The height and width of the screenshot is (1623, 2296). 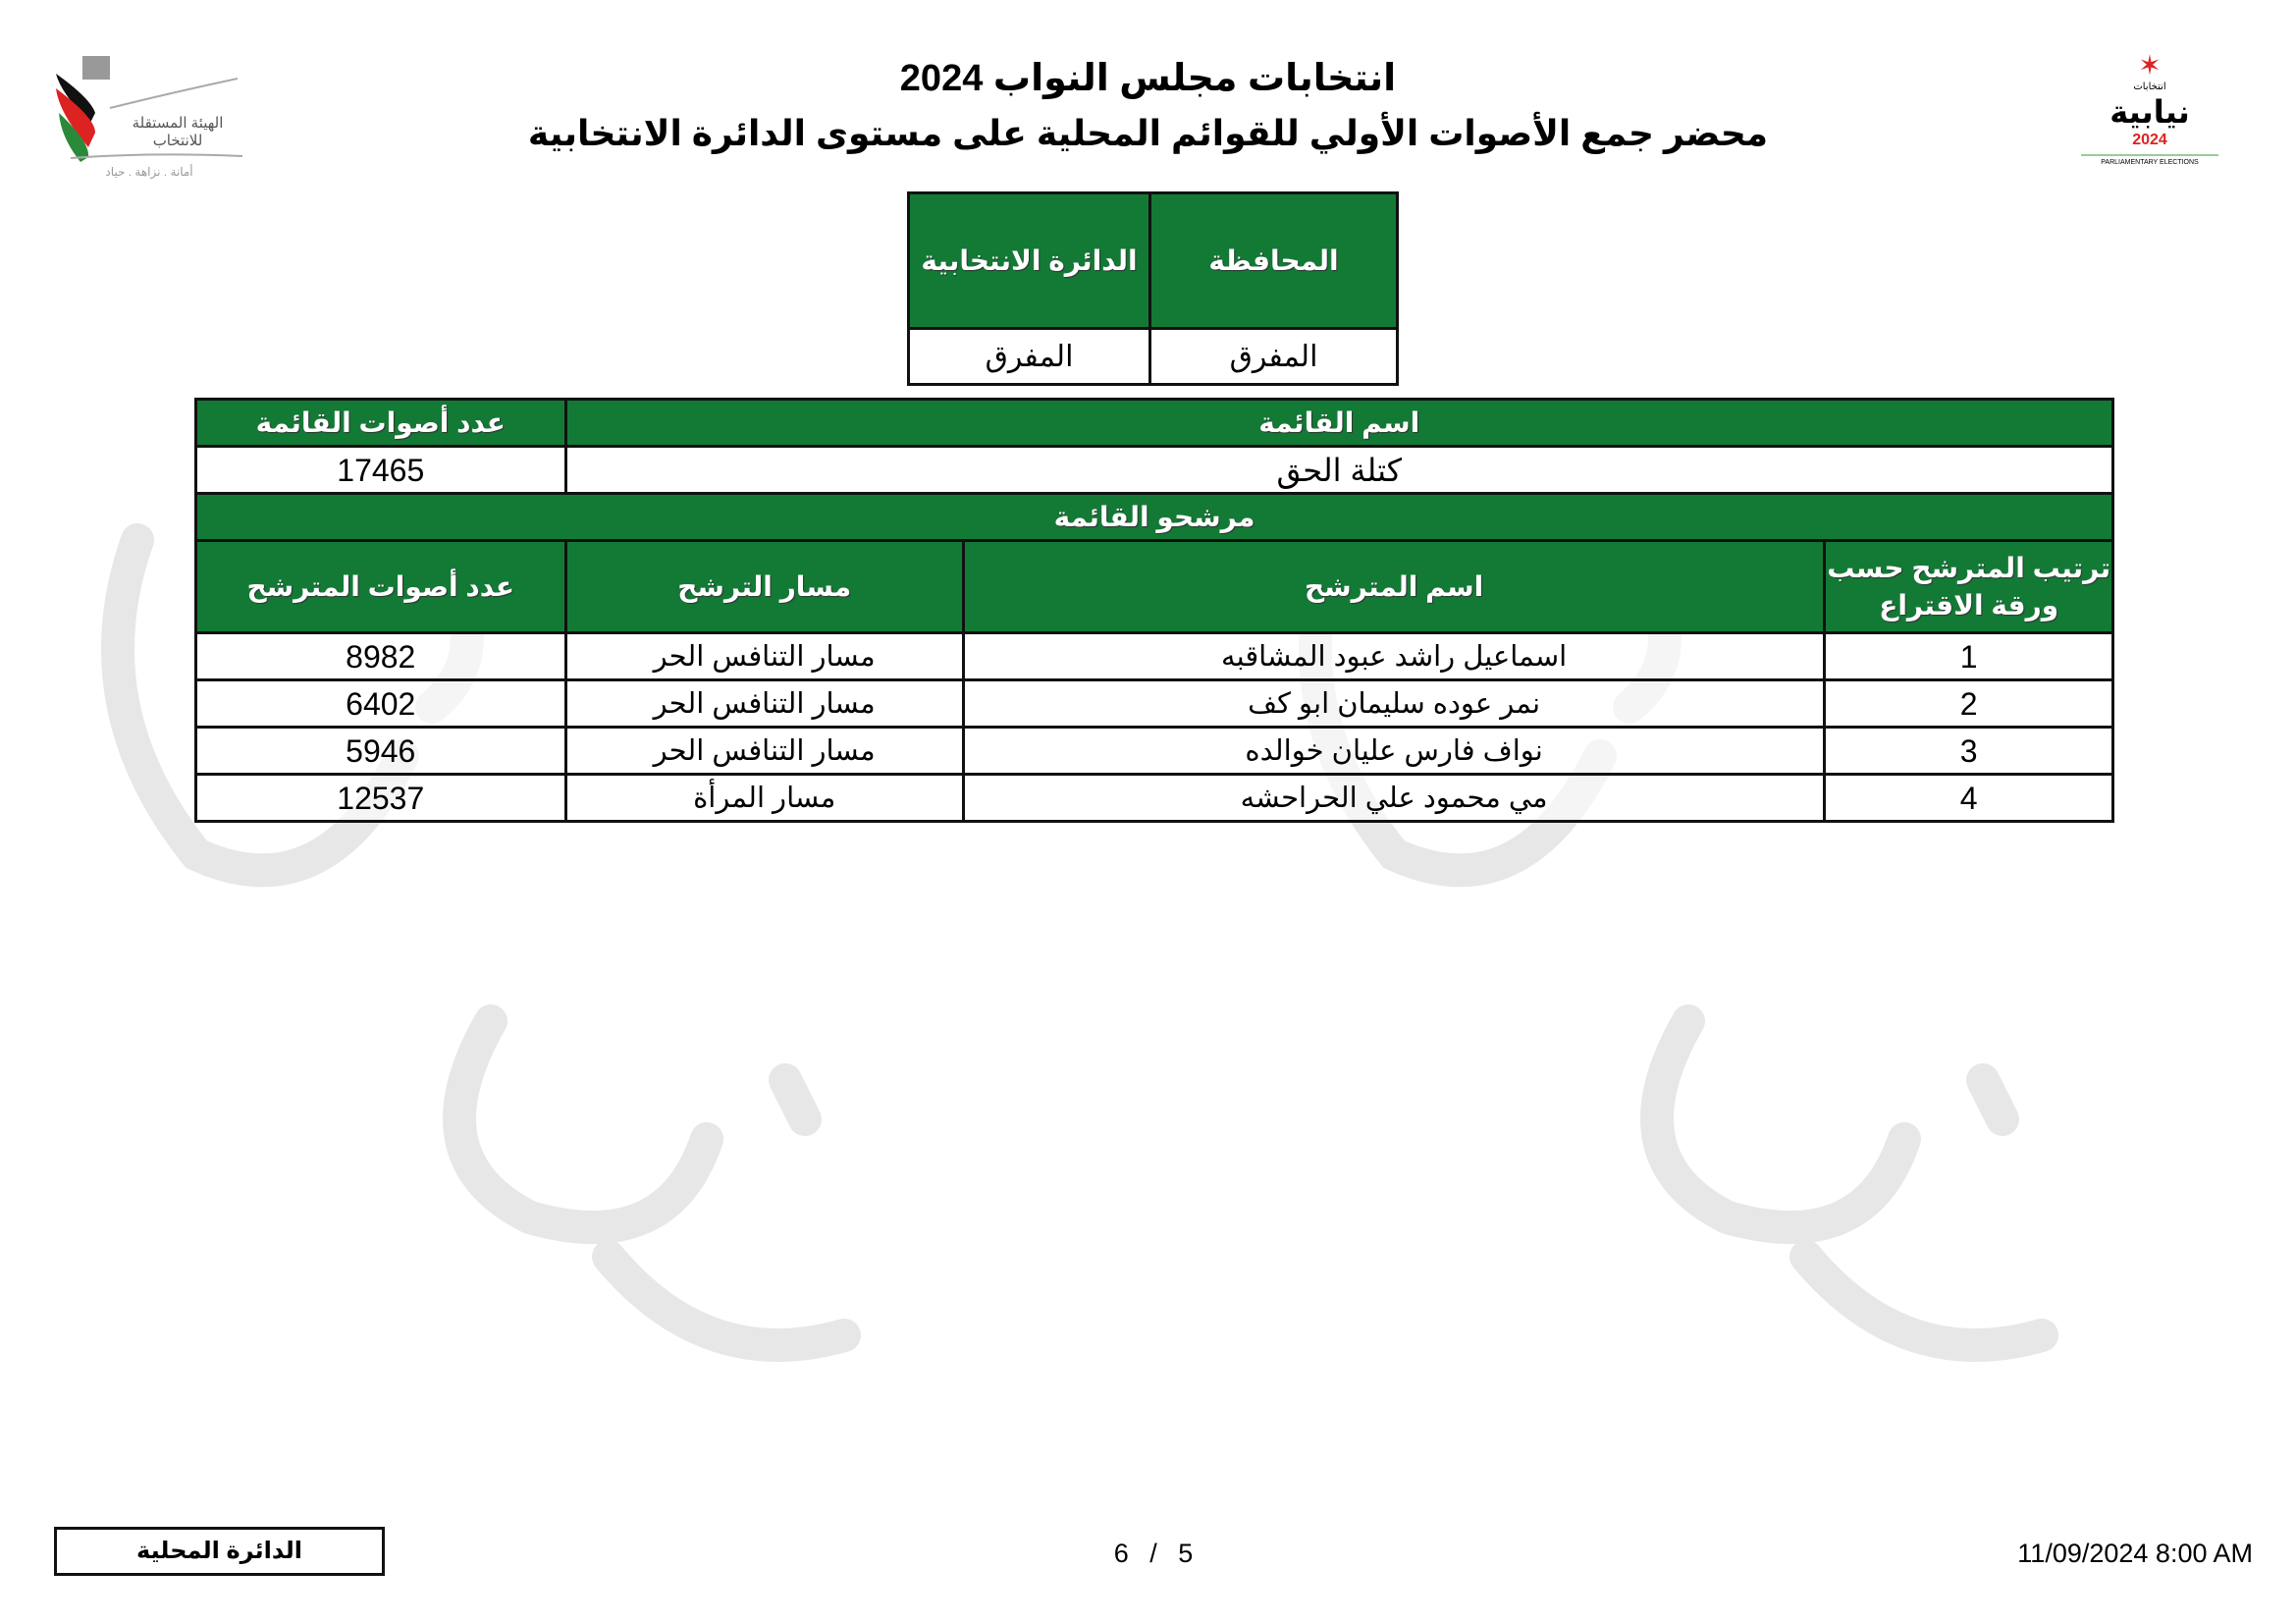 I want to click on rank: 3, so click(x=1968, y=751).